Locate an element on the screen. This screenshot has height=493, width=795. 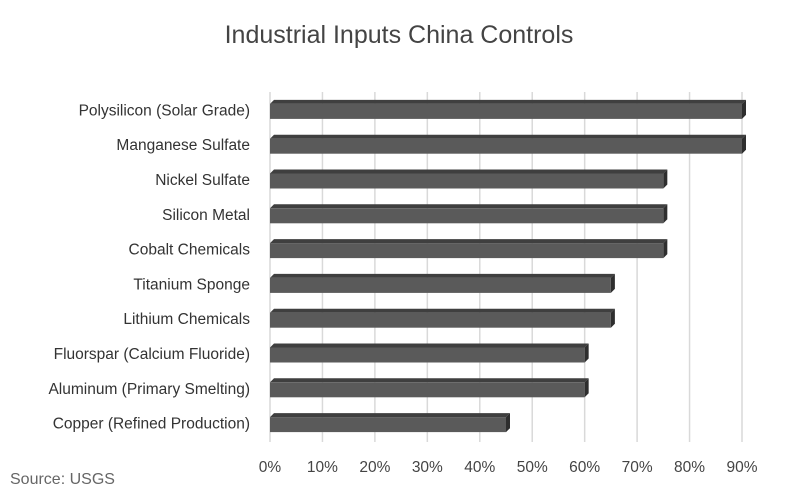
category-label: Cobalt Chemicals is located at coordinates (190, 250).